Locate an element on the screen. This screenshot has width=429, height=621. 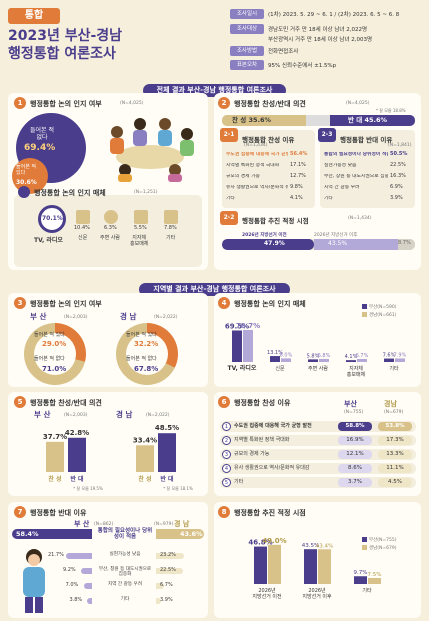
gyeongnam-n: (N=2,022) is located at coordinates (158, 415).